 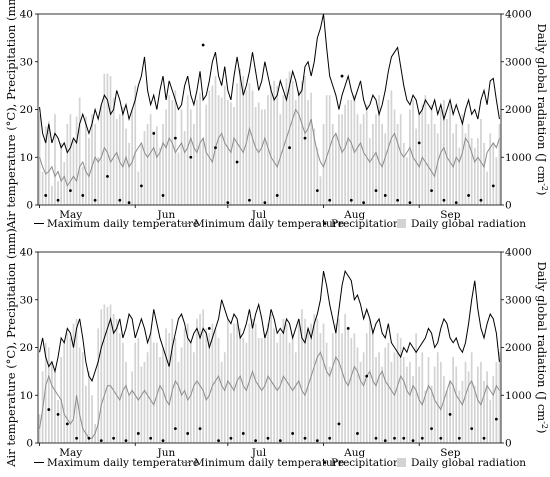 I want to click on x-month-label: Sep, so click(x=450, y=453).